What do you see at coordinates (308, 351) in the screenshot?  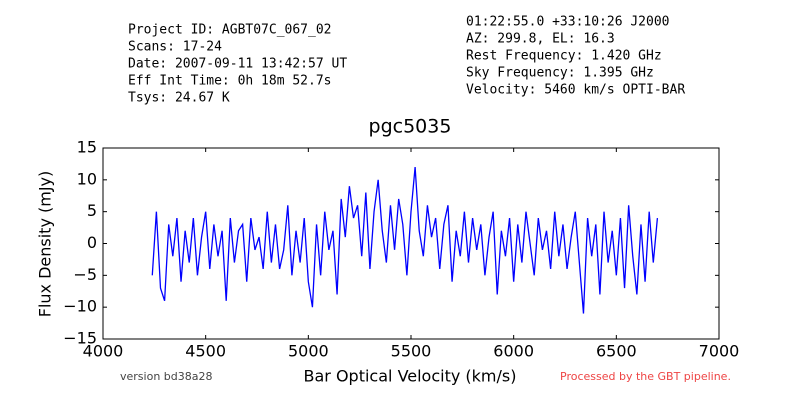 I see `x-tick-label: 5000` at bounding box center [308, 351].